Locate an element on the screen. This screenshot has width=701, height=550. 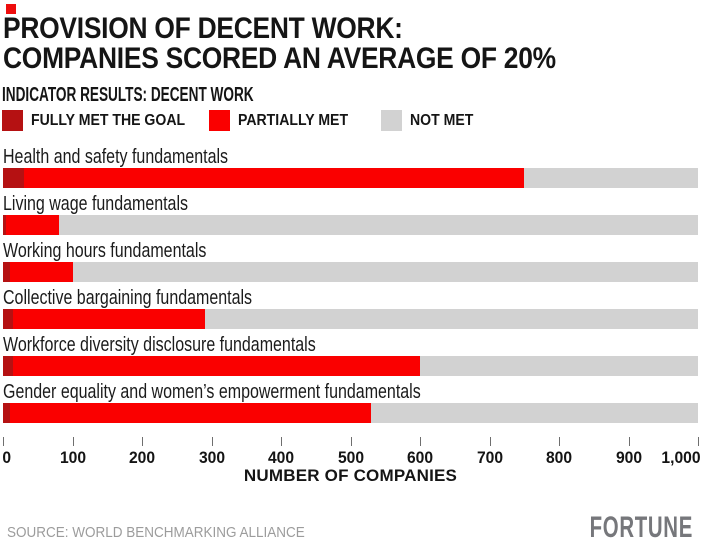
bar-row: Collective bargaining fundamentals is located at coordinates (350, 311).